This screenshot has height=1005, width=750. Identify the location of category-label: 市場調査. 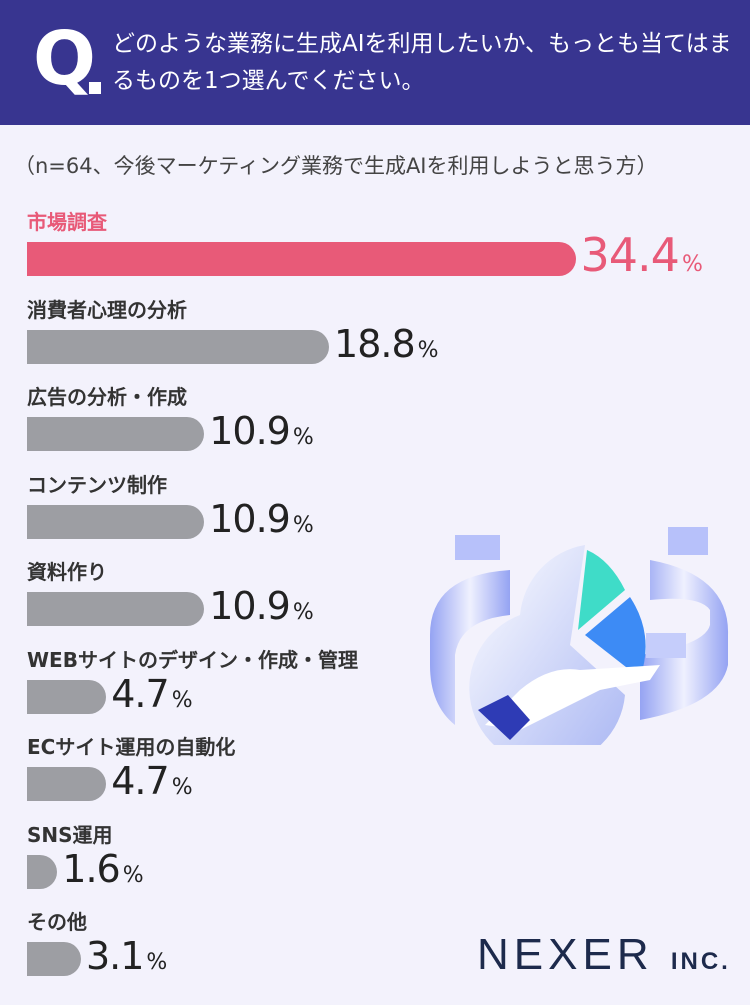
(67, 222).